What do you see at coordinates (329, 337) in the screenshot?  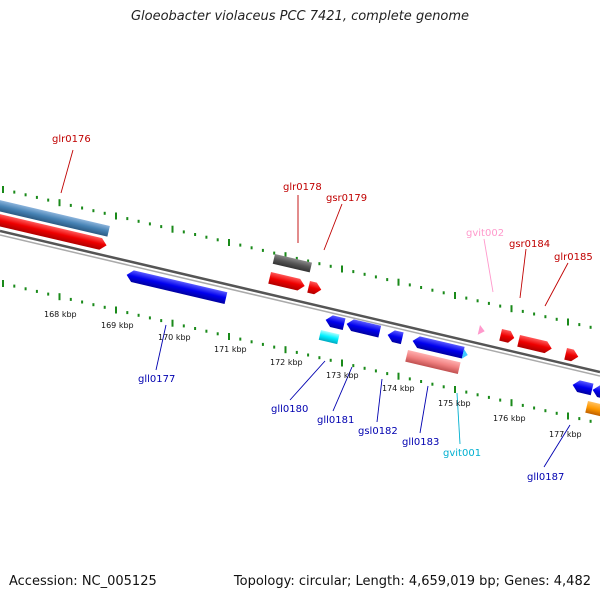 I see `feature-gll0180-cyan` at bounding box center [329, 337].